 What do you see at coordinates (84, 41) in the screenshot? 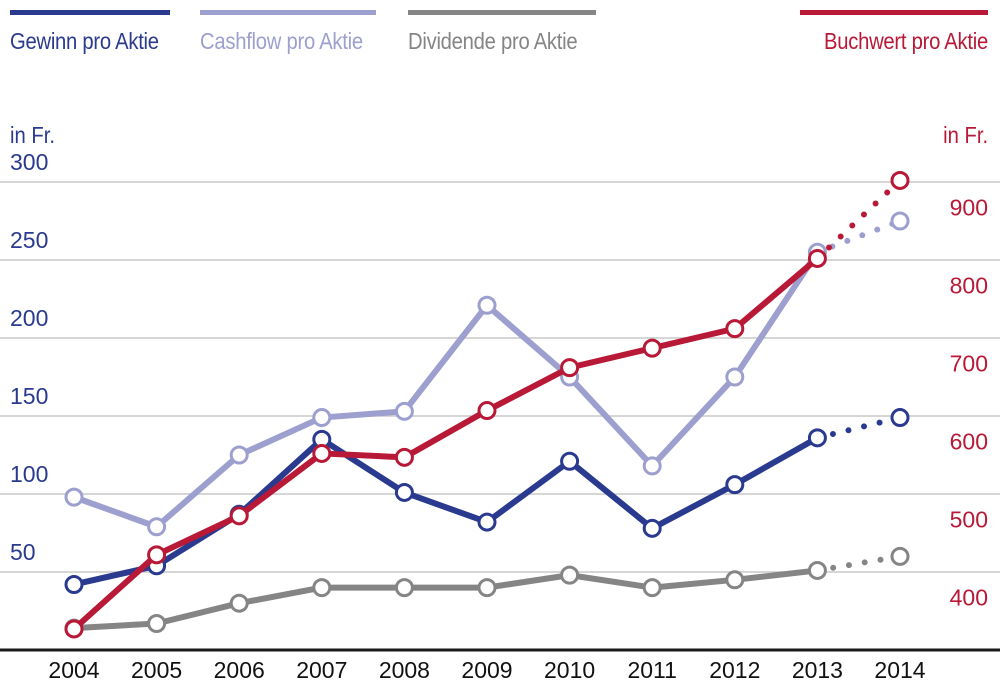
I see `legend-label-gewinn: Gewinn pro Aktie` at bounding box center [84, 41].